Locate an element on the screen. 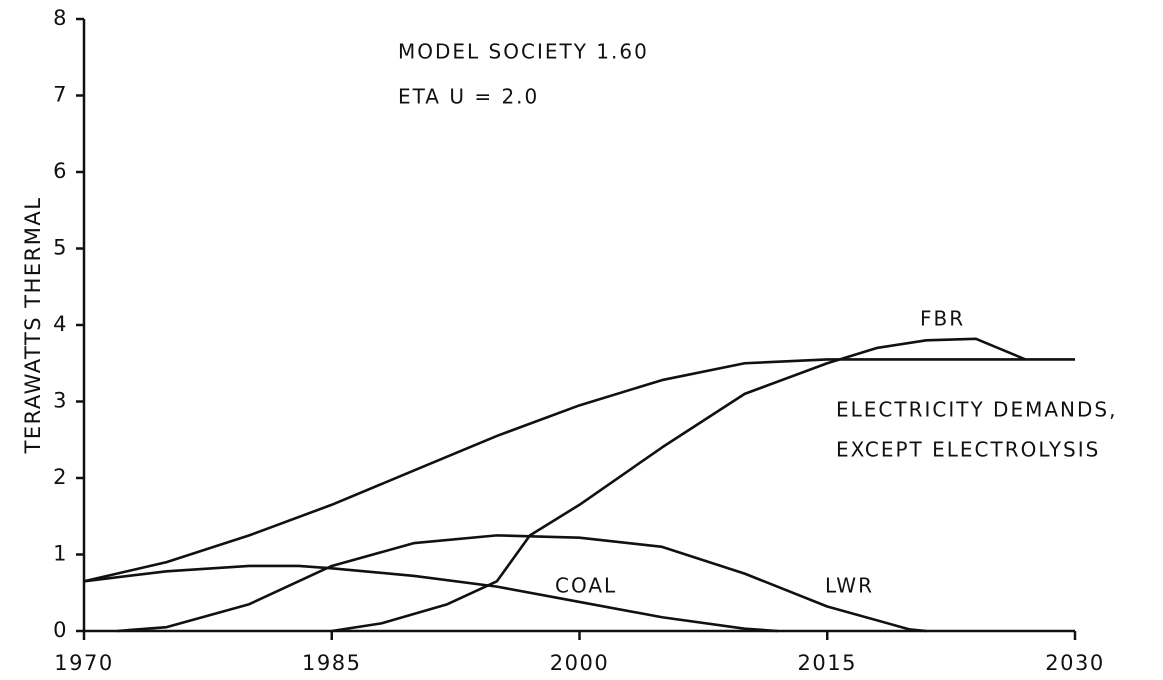 The width and height of the screenshot is (1163, 680). y-tick-label: 1 is located at coordinates (60, 554).